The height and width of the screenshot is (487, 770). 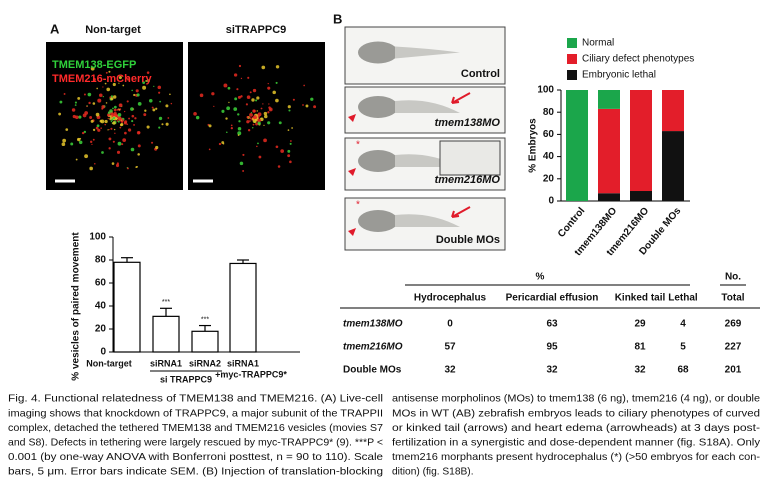 I want to click on table-column-header: Pericardial effusion, so click(x=552, y=298).